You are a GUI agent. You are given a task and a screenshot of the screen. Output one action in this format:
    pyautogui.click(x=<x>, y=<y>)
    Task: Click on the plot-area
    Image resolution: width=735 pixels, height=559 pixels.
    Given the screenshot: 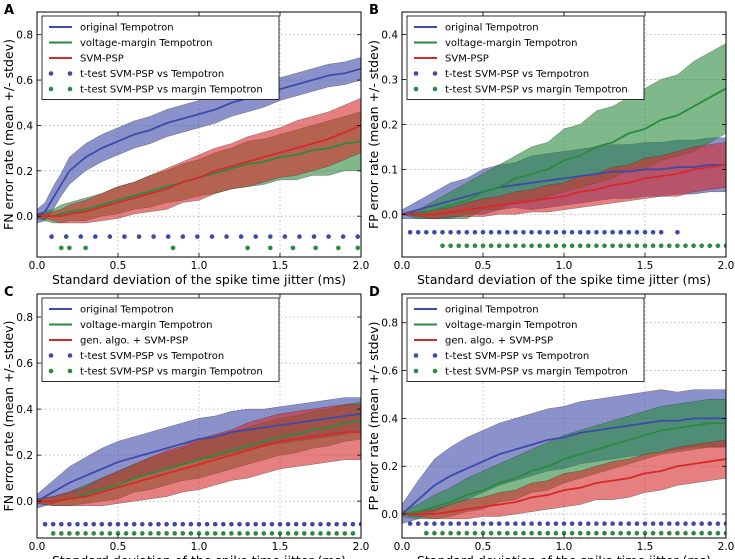 What is the action you would take?
    pyautogui.click(x=564, y=462)
    